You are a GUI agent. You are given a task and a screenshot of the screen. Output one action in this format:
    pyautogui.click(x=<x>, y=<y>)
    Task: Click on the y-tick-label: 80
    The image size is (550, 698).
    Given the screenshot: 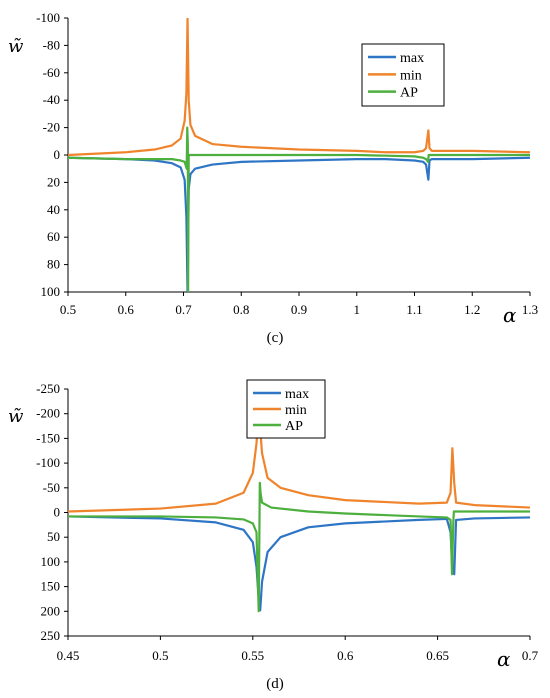 What is the action you would take?
    pyautogui.click(x=53, y=264)
    